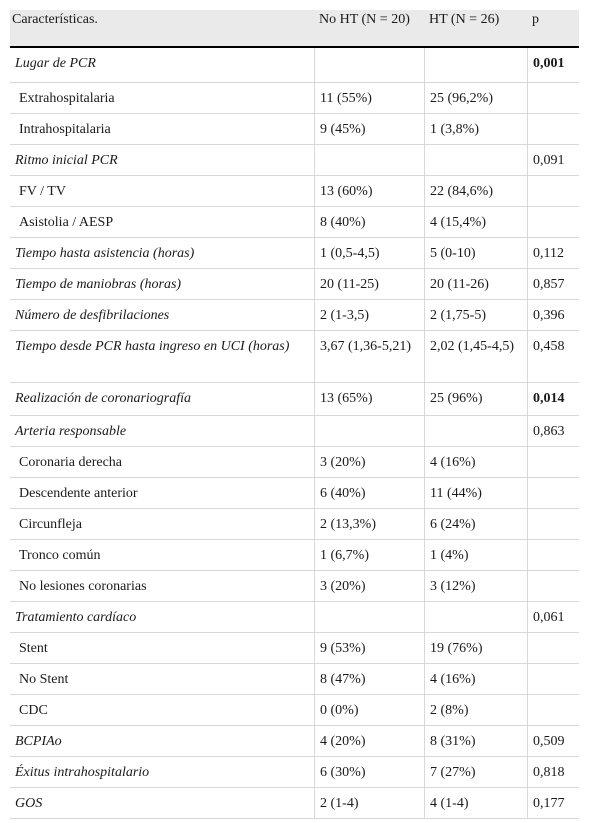 The height and width of the screenshot is (823, 590). What do you see at coordinates (549, 346) in the screenshot?
I see `cell-p-value: 0,458` at bounding box center [549, 346].